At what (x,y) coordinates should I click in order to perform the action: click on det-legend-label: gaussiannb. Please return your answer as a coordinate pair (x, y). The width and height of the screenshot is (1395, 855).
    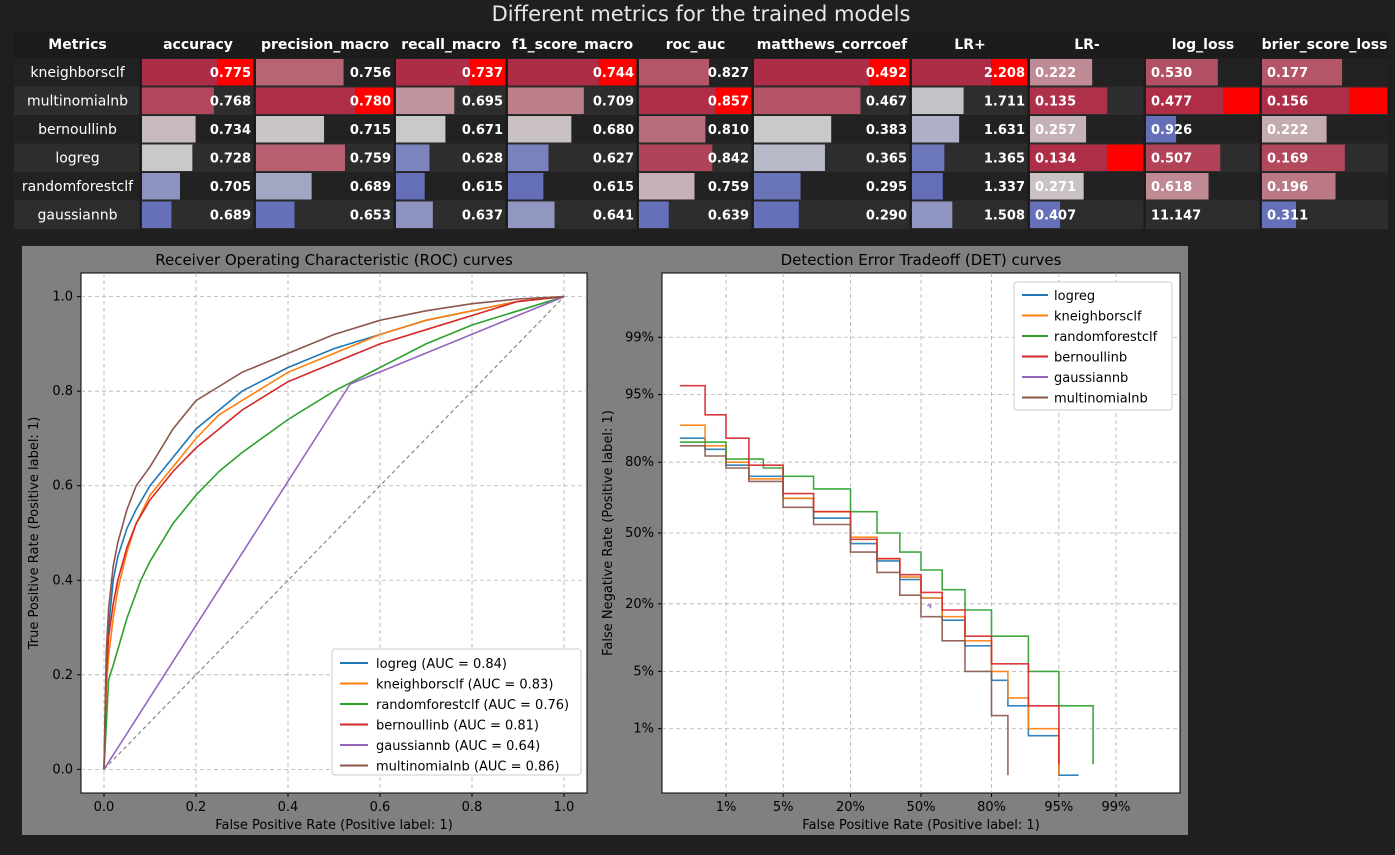
    Looking at the image, I should click on (1091, 378).